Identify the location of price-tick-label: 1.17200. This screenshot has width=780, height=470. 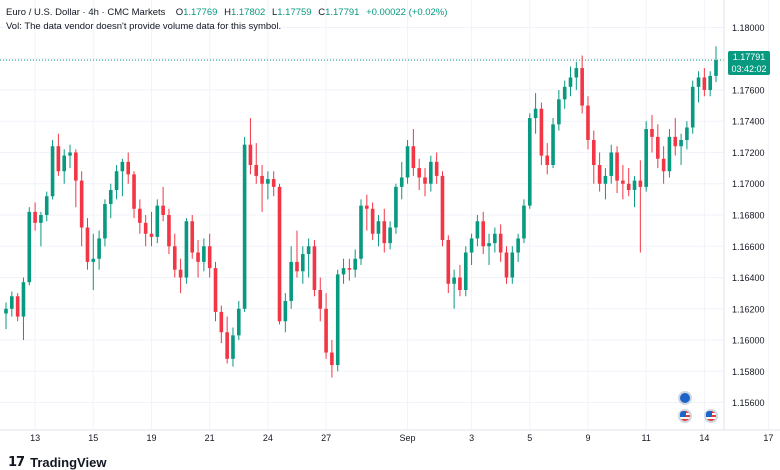
(748, 153).